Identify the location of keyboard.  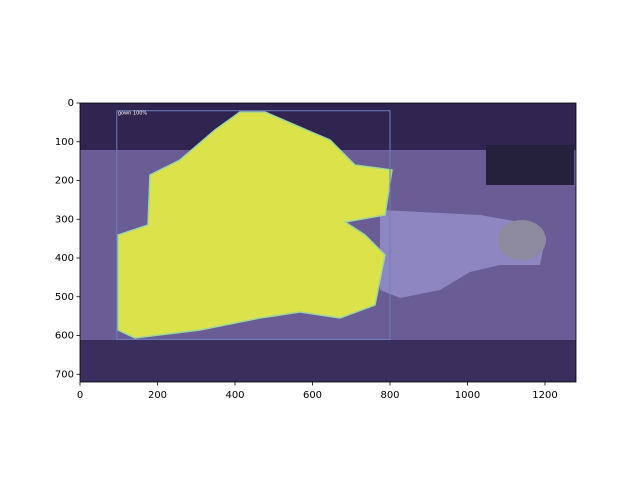
(530, 165).